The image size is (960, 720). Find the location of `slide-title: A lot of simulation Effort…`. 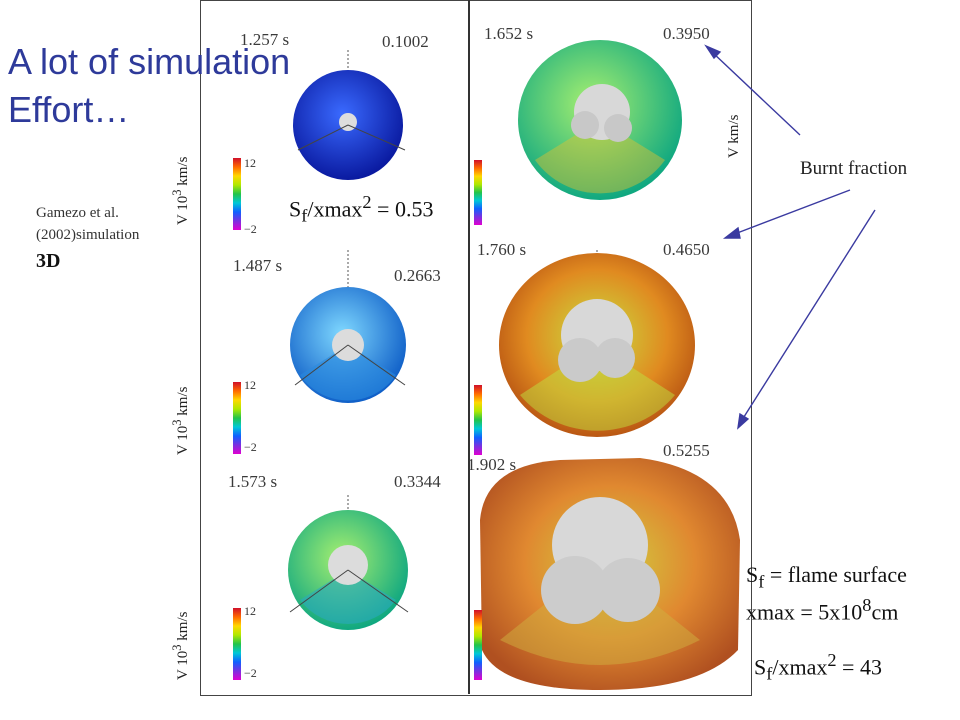

slide-title: A lot of simulation Effort… is located at coordinates (149, 86).